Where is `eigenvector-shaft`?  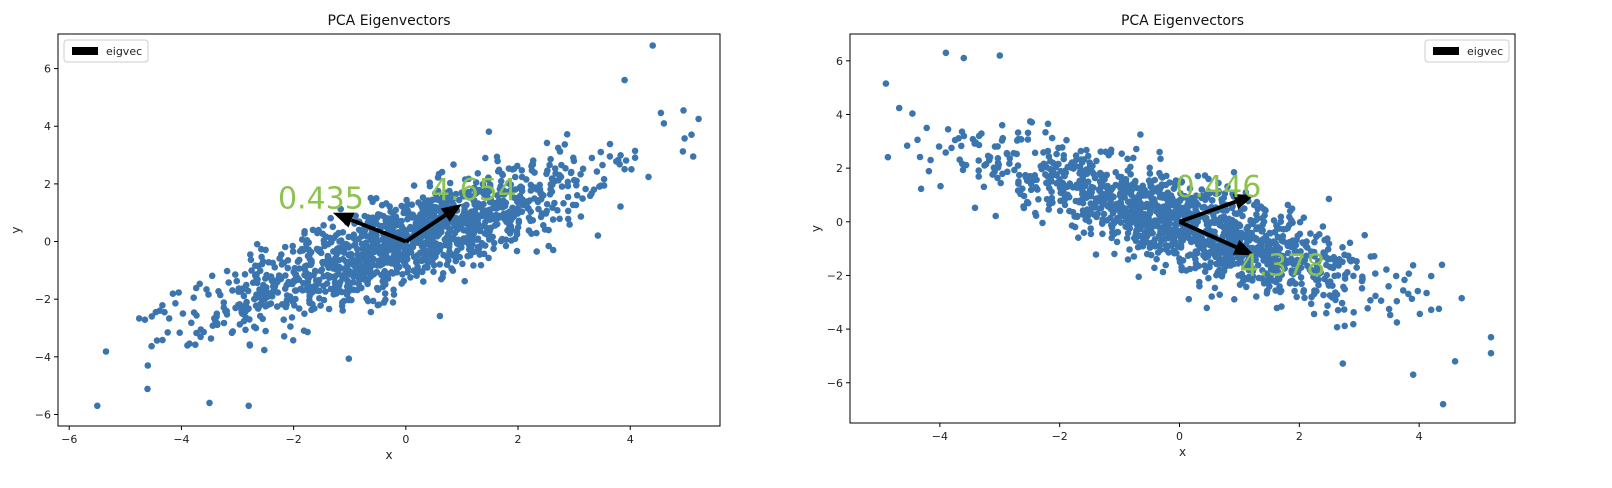
eigenvector-shaft is located at coordinates (425, 228).